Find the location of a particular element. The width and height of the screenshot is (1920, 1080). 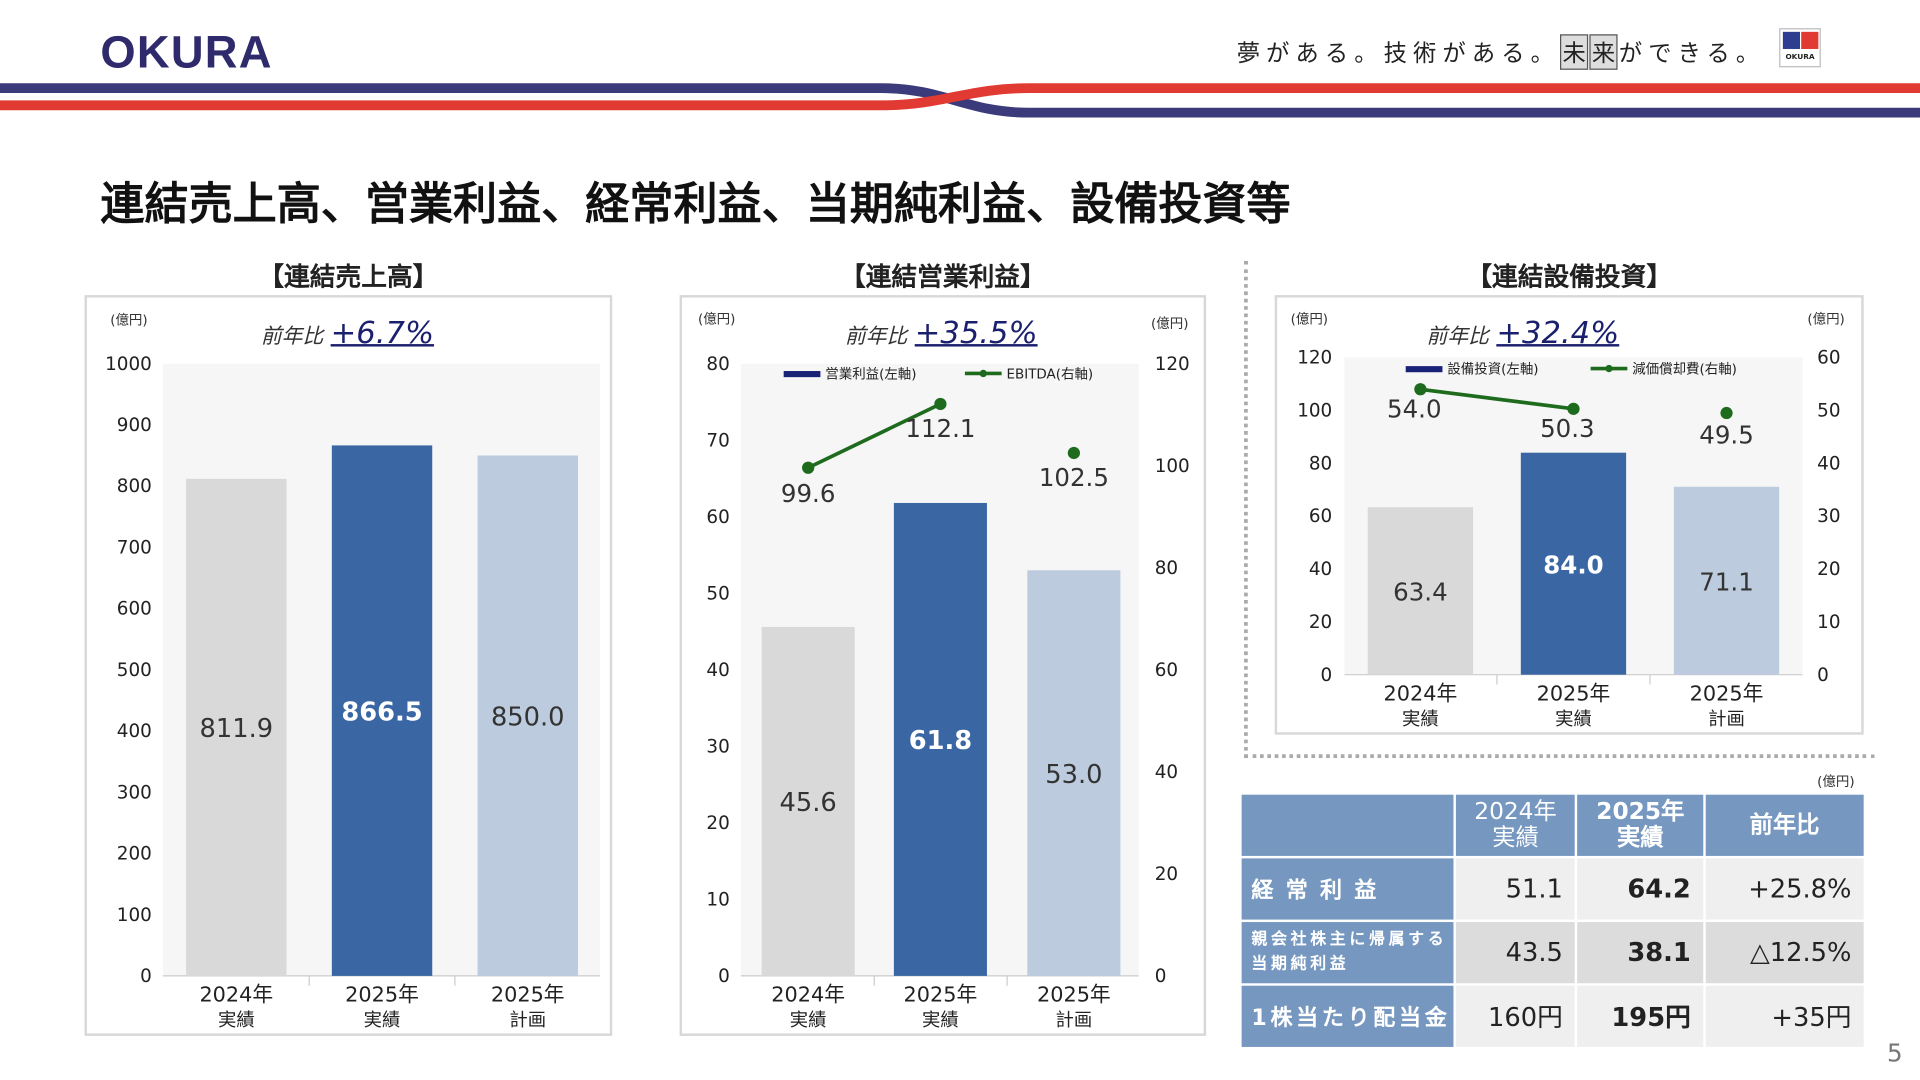

corner-logo-icon: OKURA is located at coordinates (1800, 48).